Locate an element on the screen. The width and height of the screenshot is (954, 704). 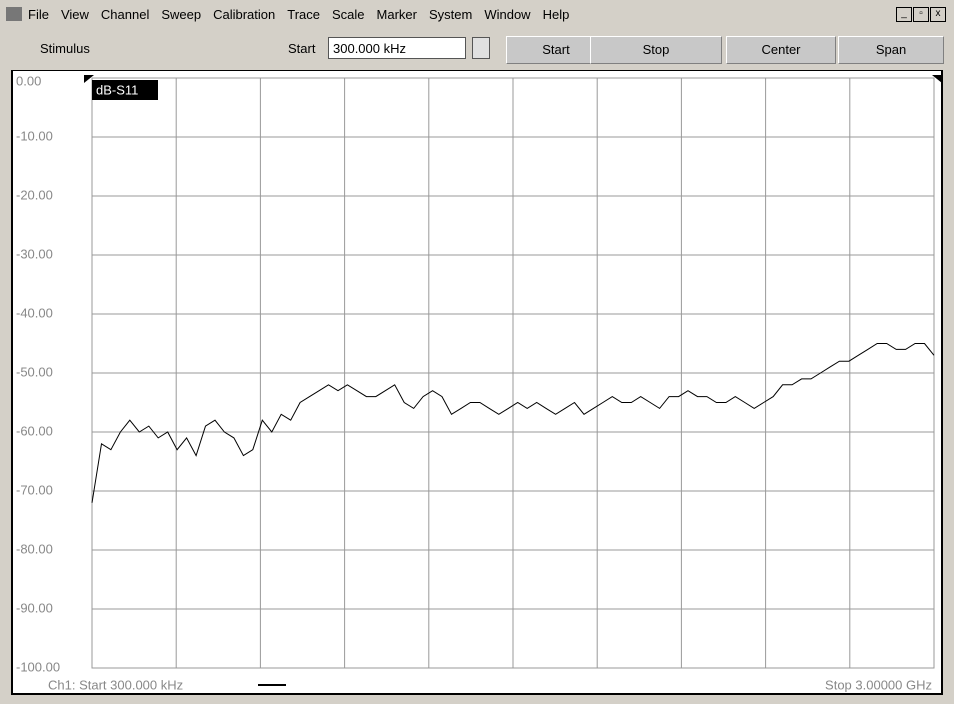
start-input: 300.000 kHz is located at coordinates (397, 48).